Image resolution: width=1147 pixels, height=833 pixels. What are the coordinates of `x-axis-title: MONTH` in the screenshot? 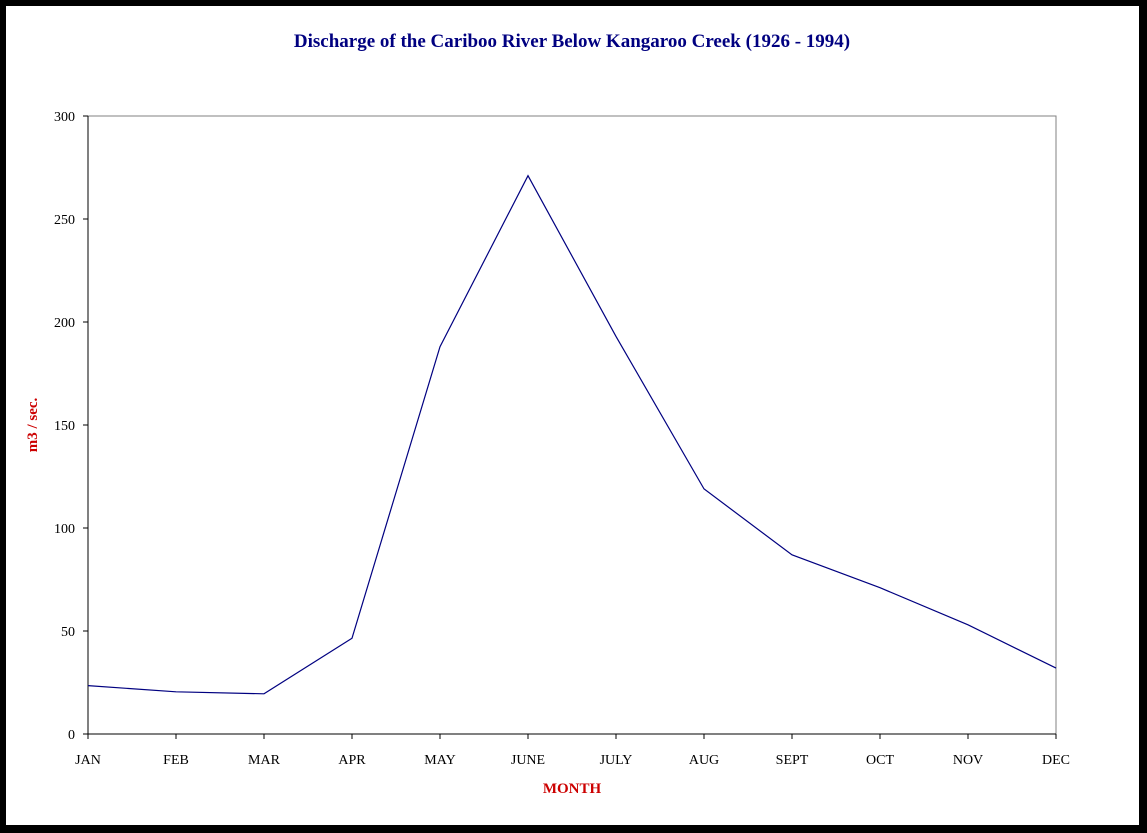 It's located at (572, 789).